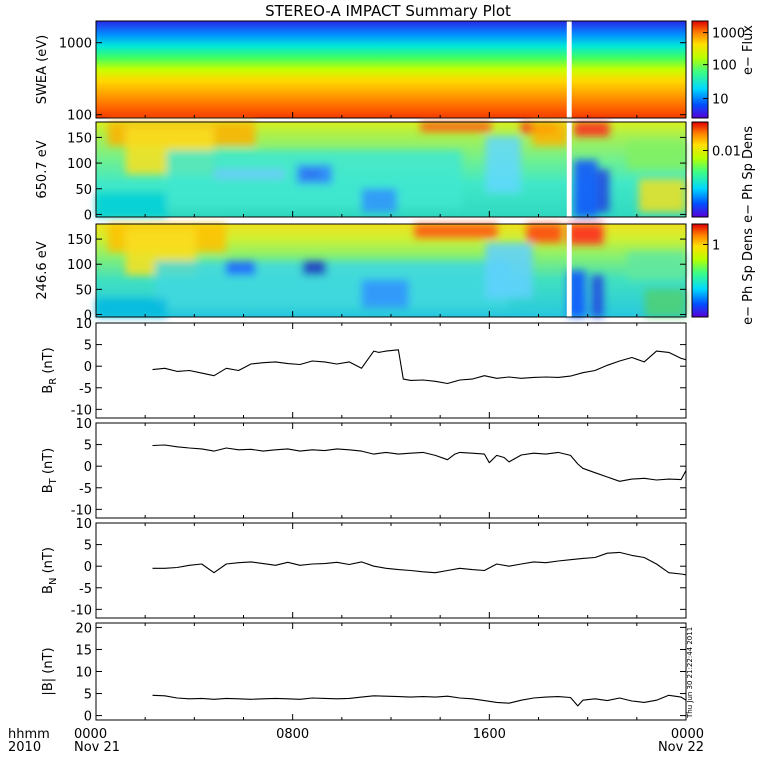 Image resolution: width=780 pixels, height=780 pixels. Describe the element at coordinates (42, 69) in the screenshot. I see `y-axis-label: SWEA (eV)` at that location.